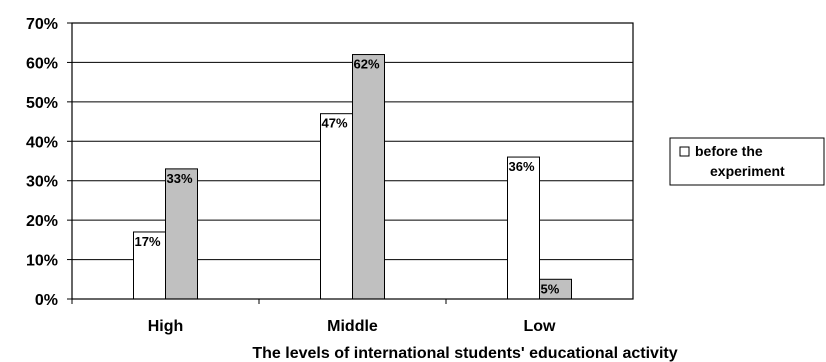 This screenshot has height=362, width=826. Describe the element at coordinates (181, 234) in the screenshot. I see `bar-high-after` at that location.